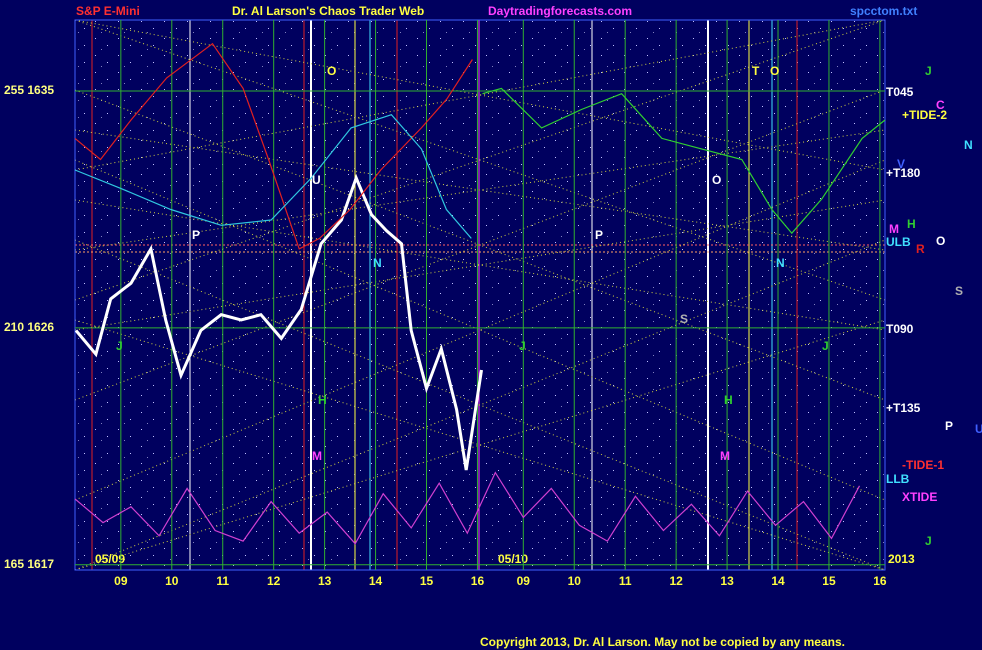 This screenshot has width=982, height=650. Describe the element at coordinates (903, 173) in the screenshot. I see `line-label: +T180` at that location.